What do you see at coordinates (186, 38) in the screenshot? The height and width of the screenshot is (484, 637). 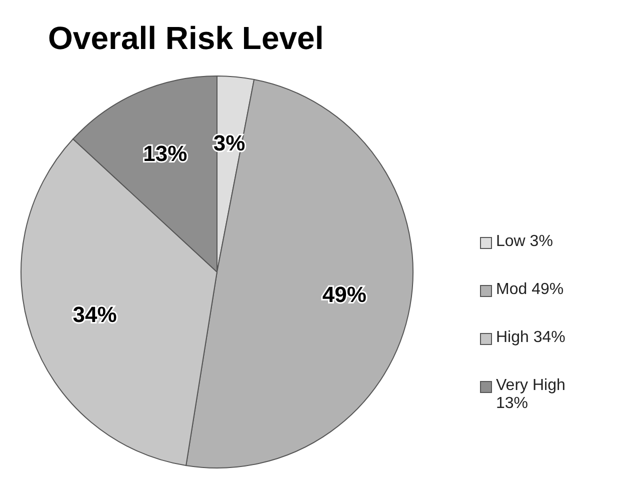 I see `chart-title: Overall Risk Level` at bounding box center [186, 38].